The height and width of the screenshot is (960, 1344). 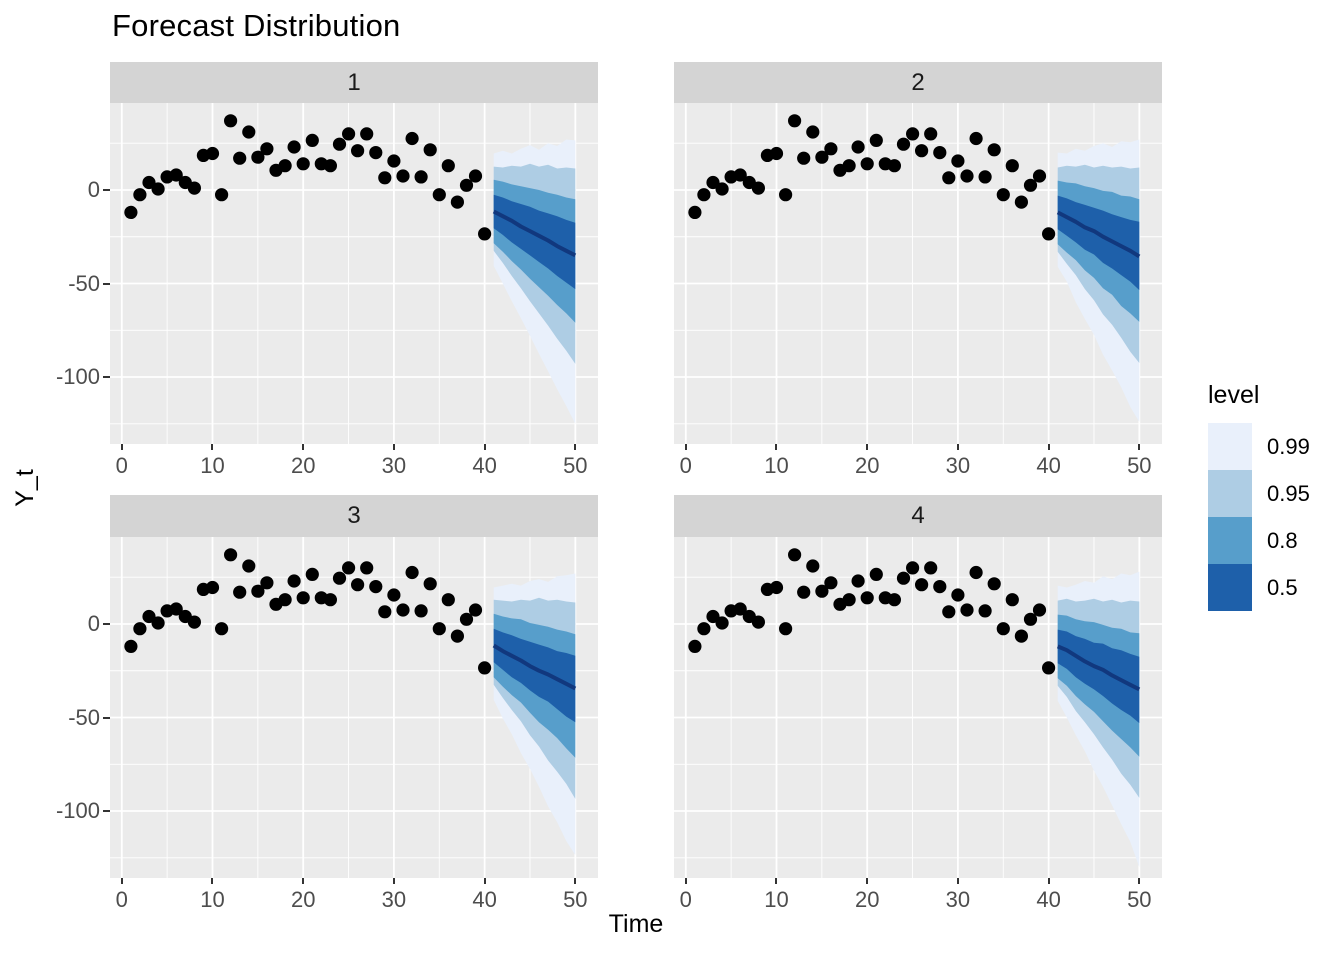 I want to click on y-tick-label: -50, so click(x=84, y=717).